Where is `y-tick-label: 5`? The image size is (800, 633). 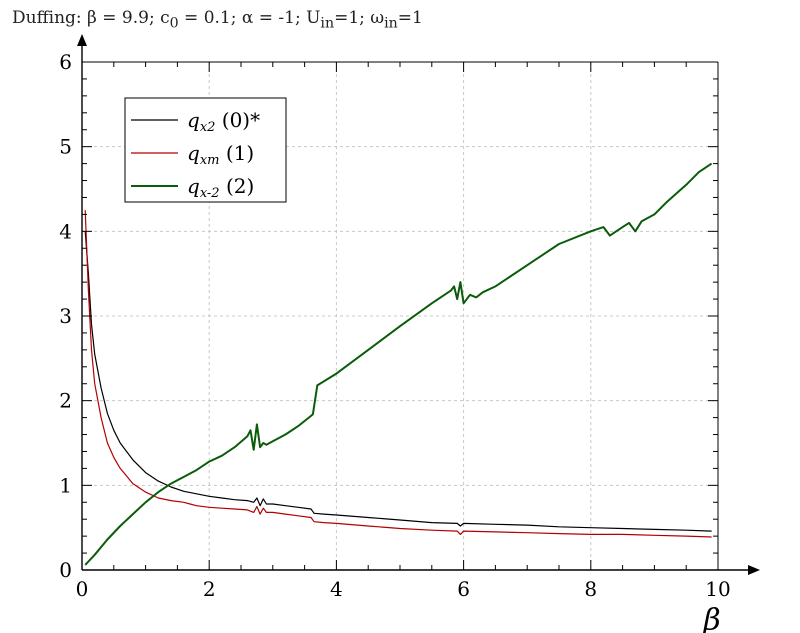
y-tick-label: 5 is located at coordinates (65, 147).